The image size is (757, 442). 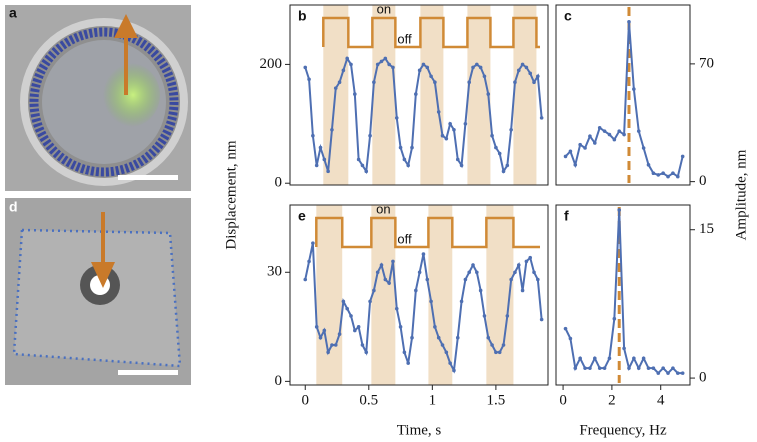 What do you see at coordinates (706, 229) in the screenshot?
I see `y-tick-label: 15` at bounding box center [706, 229].